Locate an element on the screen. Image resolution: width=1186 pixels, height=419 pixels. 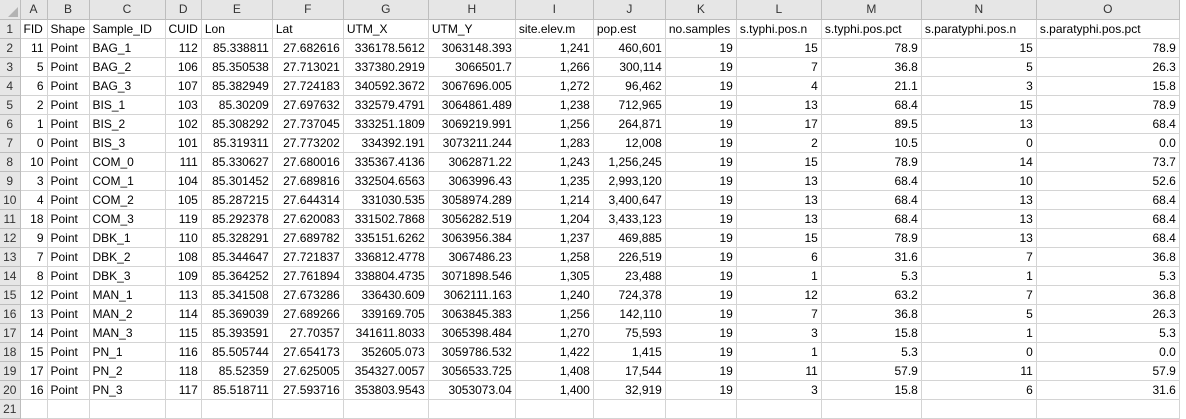
cell: 1,283 is located at coordinates (554, 143).